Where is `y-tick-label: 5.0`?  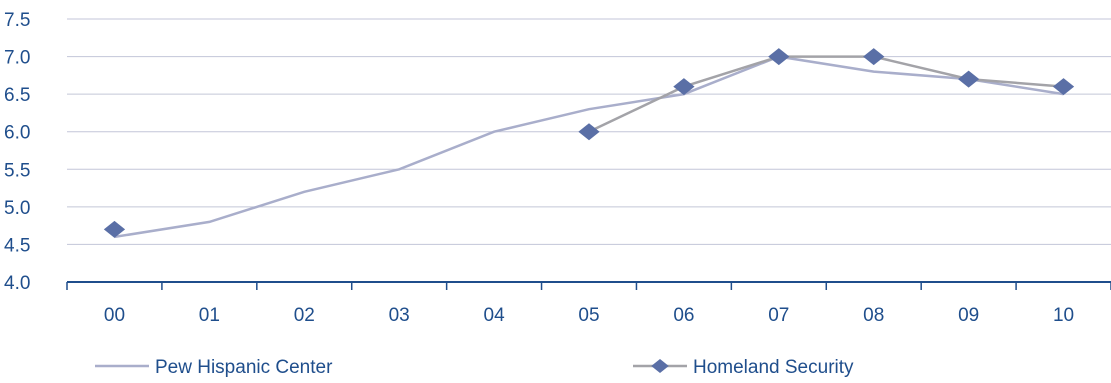
y-tick-label: 5.0 is located at coordinates (17, 208).